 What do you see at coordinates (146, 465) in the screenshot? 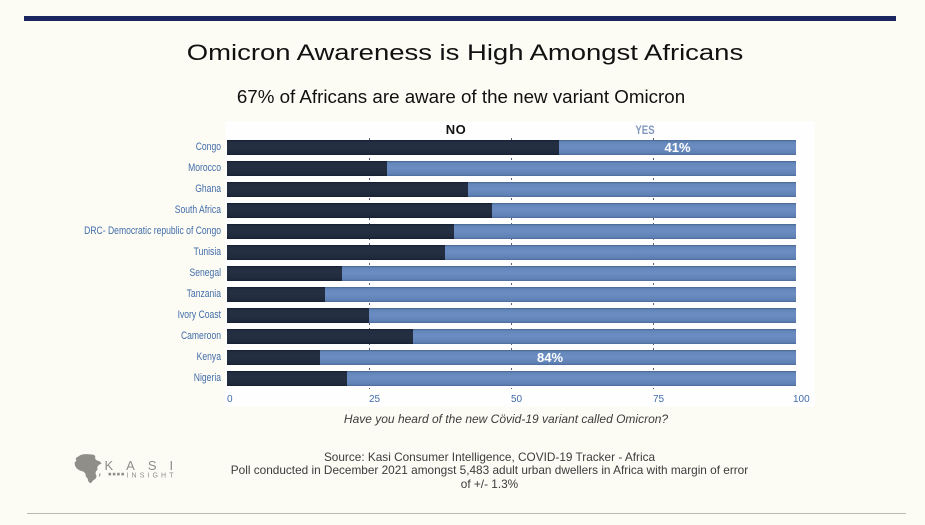
I see `svg-text: KASI` at bounding box center [146, 465].